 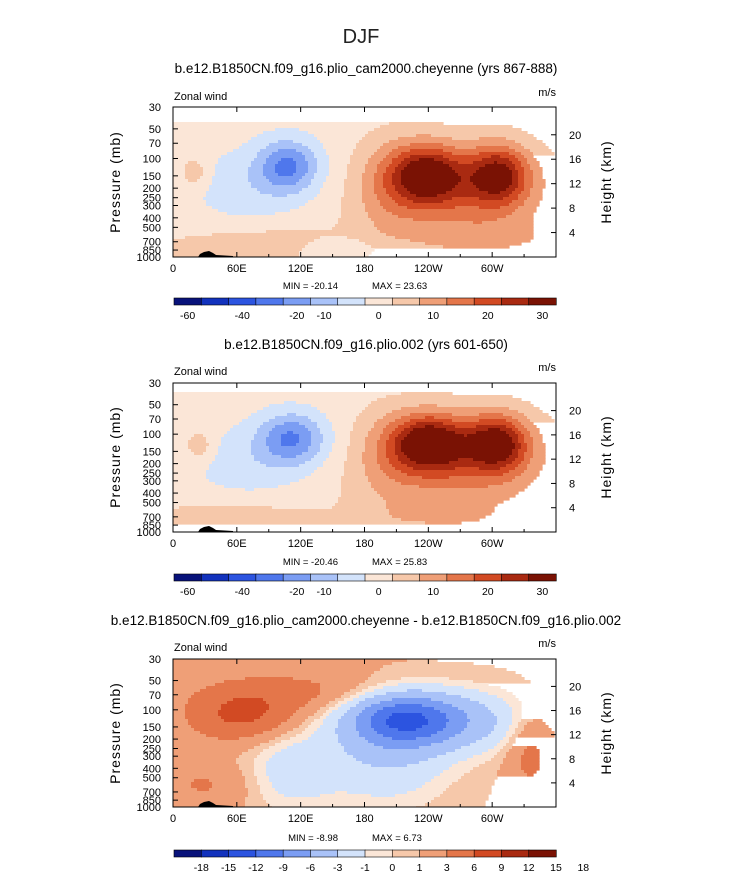 What do you see at coordinates (575, 185) in the screenshot?
I see `height-tick-label: 12` at bounding box center [575, 185].